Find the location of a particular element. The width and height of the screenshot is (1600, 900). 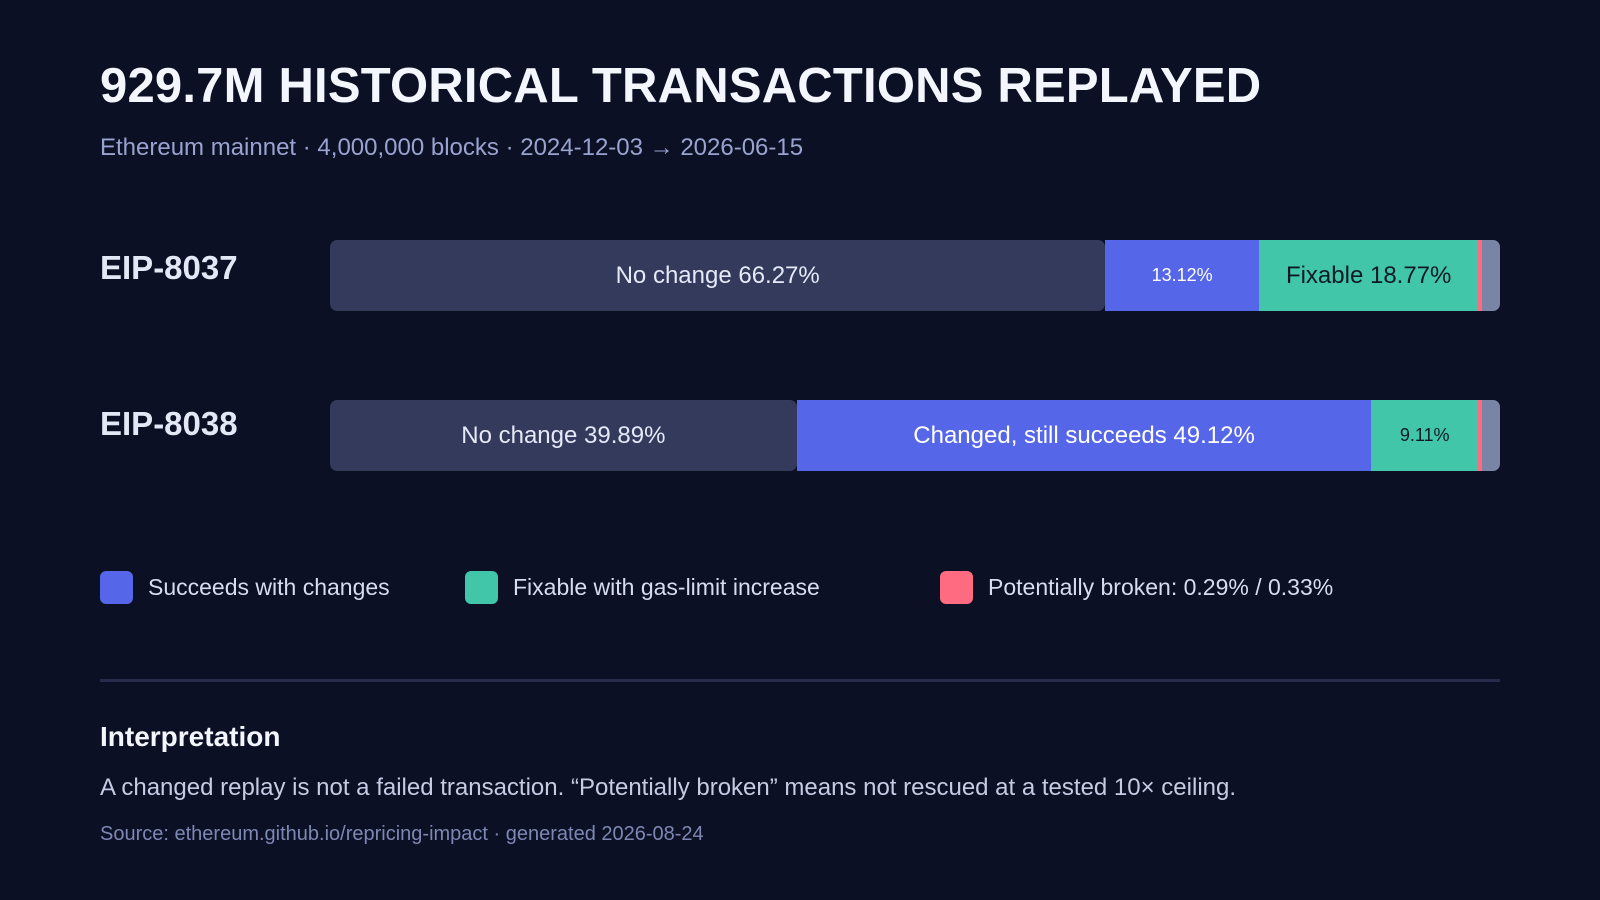

bar-segment-succeeds-with-changes-eip-8038: Changed, still succeeds 49.12% is located at coordinates (1084, 435).